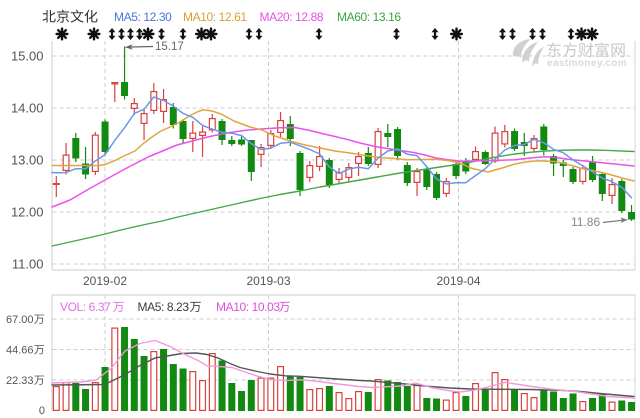 Image resolution: width=640 pixels, height=418 pixels. I want to click on svg-text: 13.00, so click(27, 160).